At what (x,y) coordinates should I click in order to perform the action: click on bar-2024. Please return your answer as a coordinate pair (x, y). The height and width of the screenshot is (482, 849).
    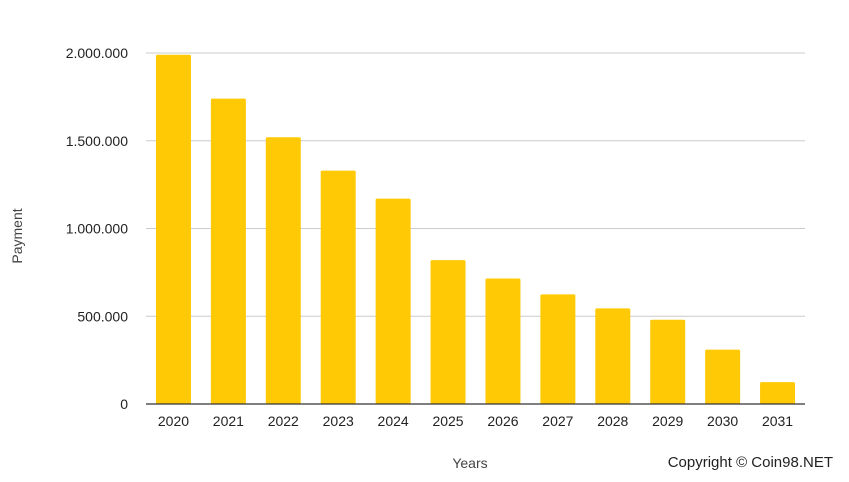
    Looking at the image, I should click on (393, 301).